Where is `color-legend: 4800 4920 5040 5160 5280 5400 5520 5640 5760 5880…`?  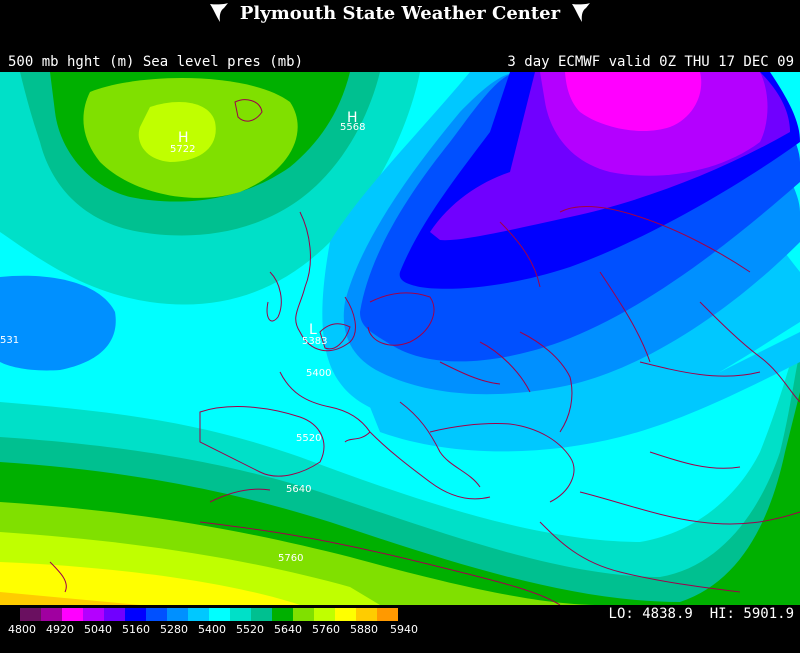 color-legend: 4800 4920 5040 5160 5280 5400 5520 5640 5760 5880… is located at coordinates (213, 622).